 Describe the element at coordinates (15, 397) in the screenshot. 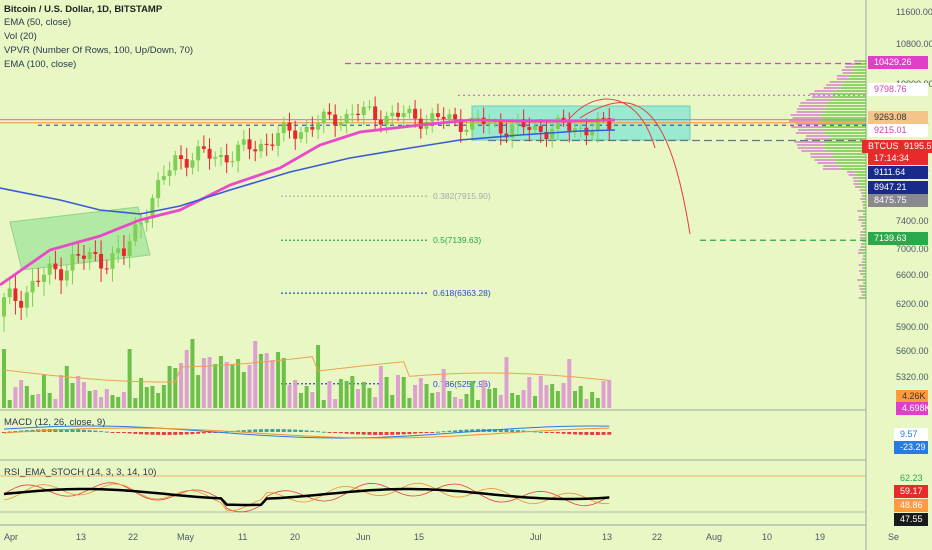

I see `volume-bar` at that location.